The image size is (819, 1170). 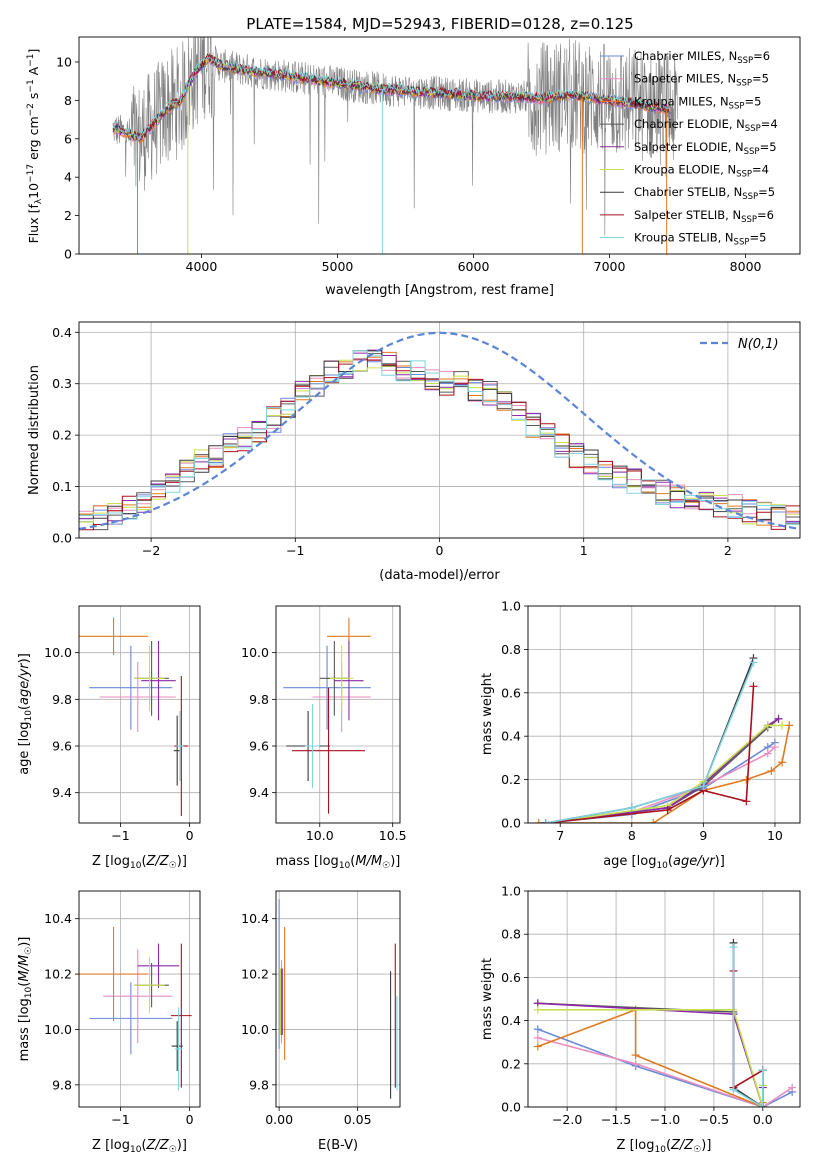 What do you see at coordinates (33, 98) in the screenshot?
I see `label-part: s` at bounding box center [33, 98].